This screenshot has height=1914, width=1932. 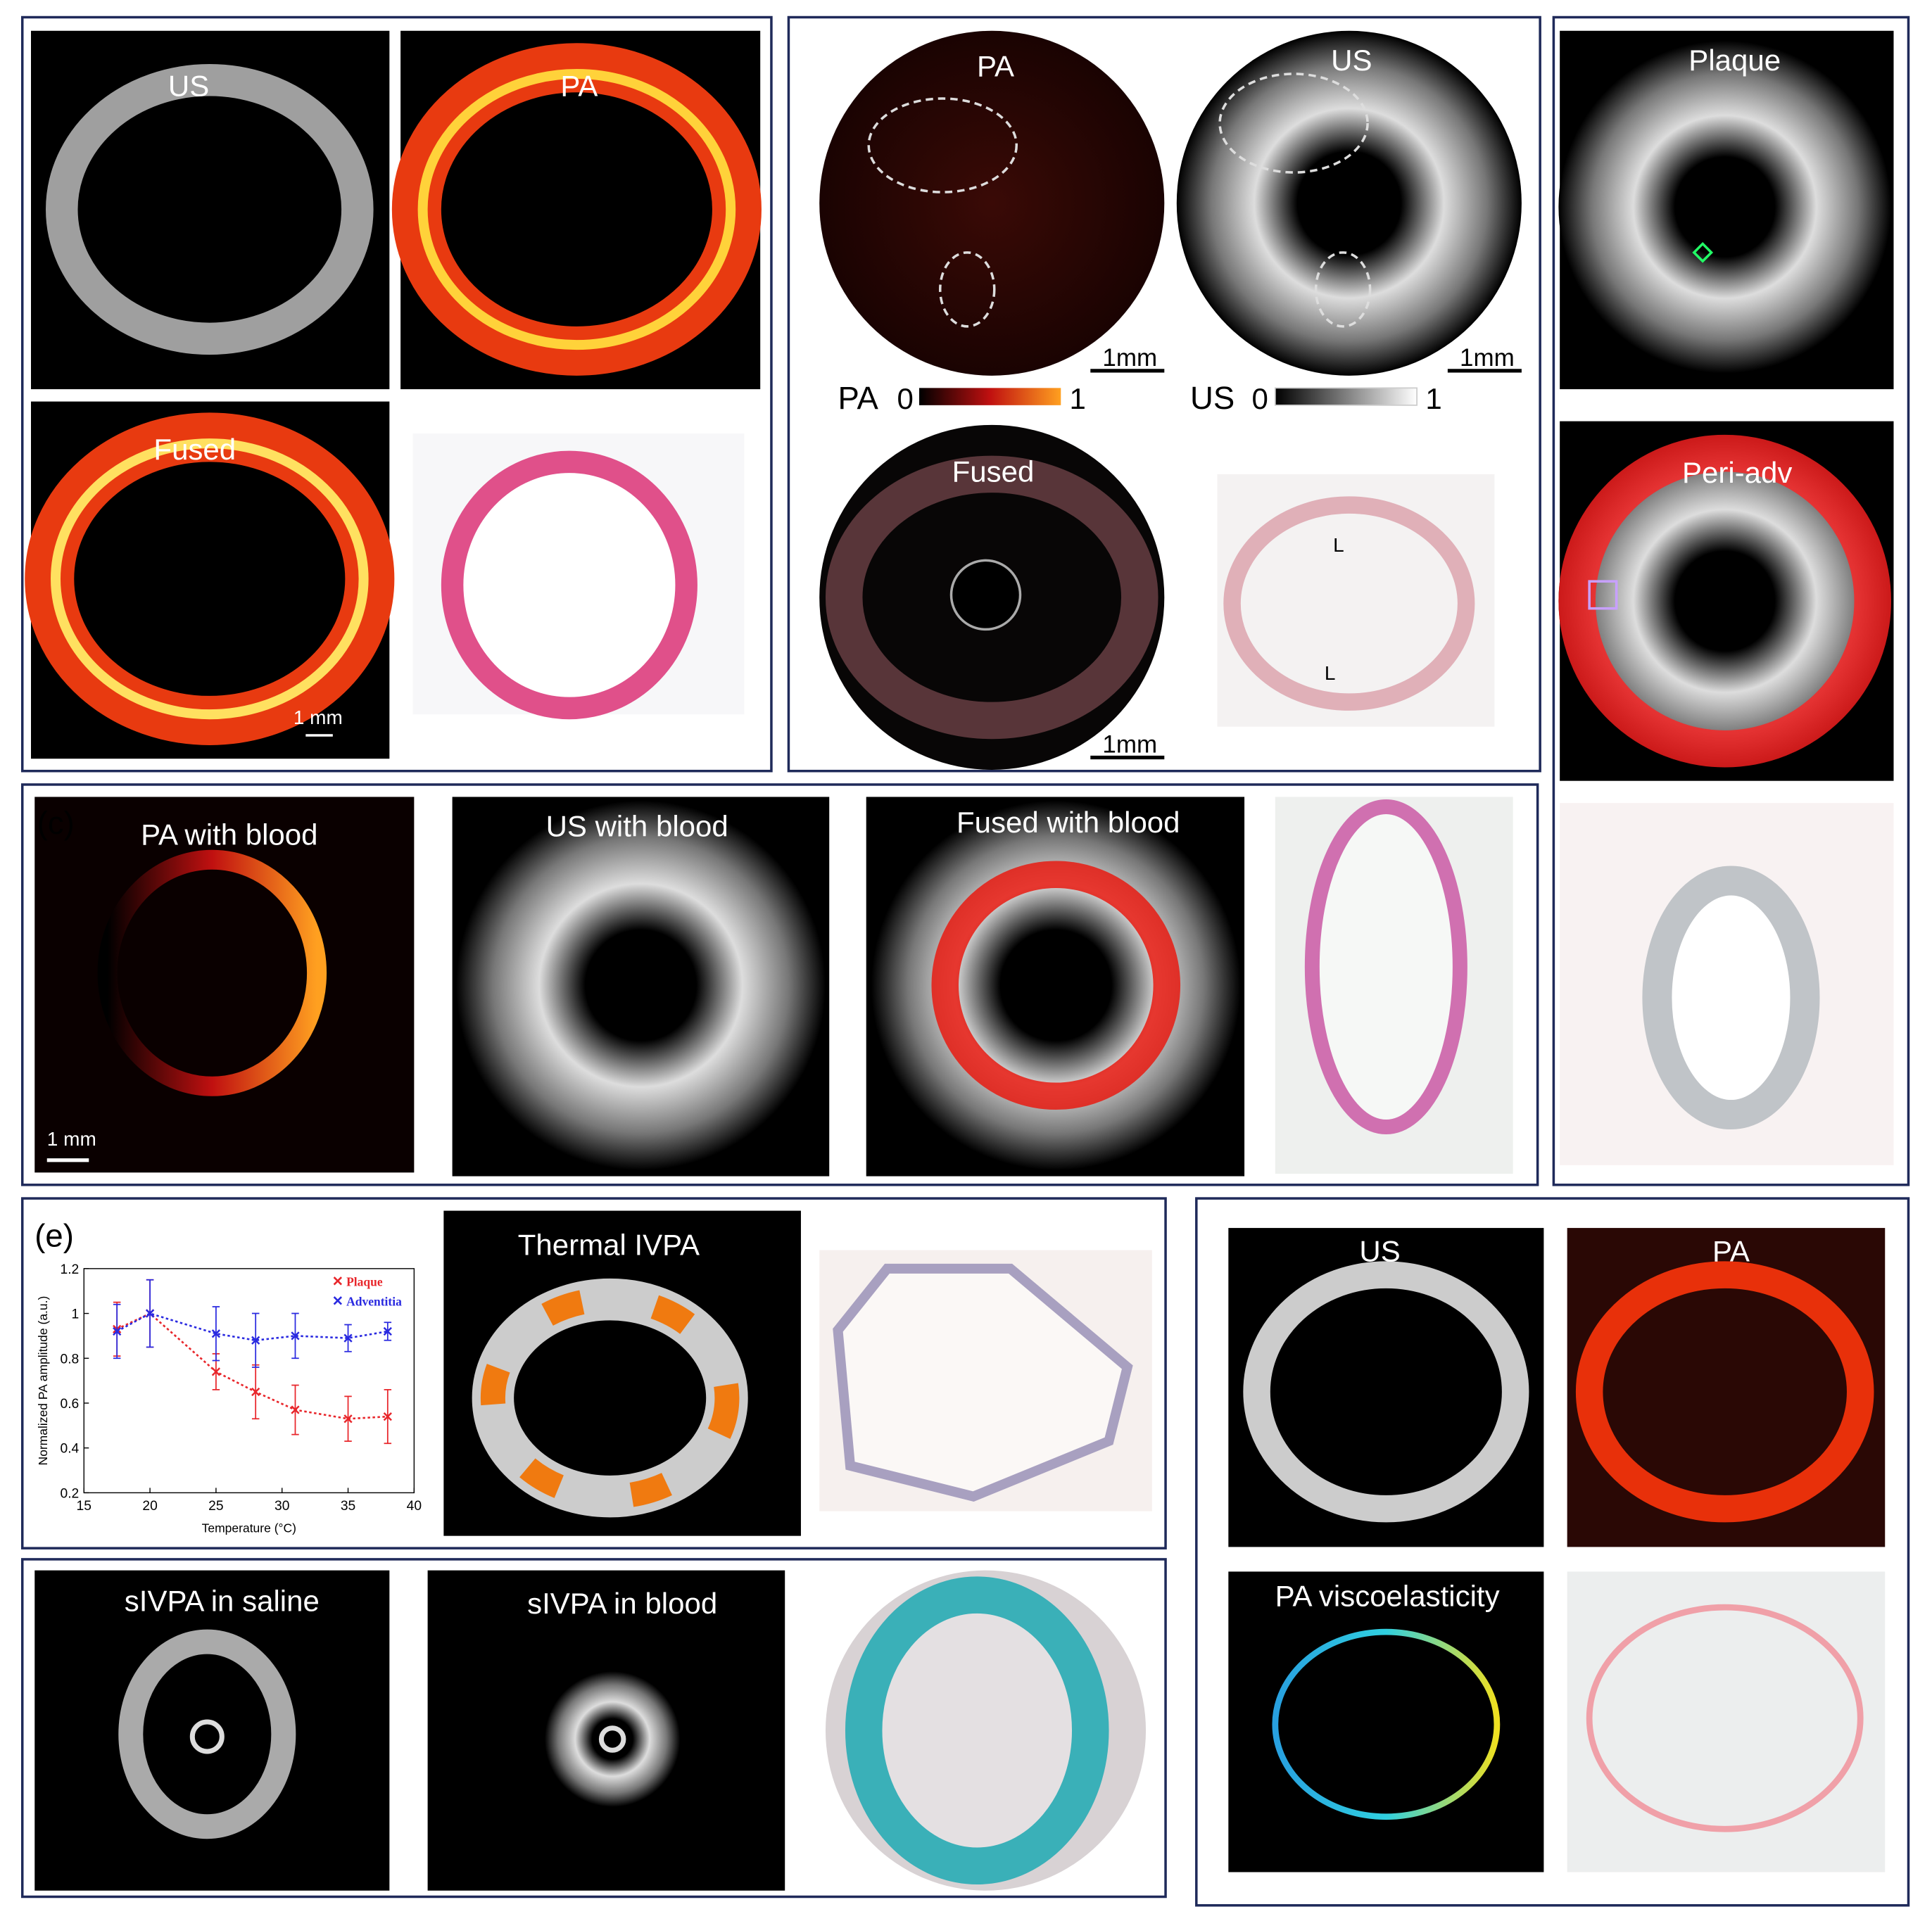 I want to click on series-line, so click(x=252, y=1366).